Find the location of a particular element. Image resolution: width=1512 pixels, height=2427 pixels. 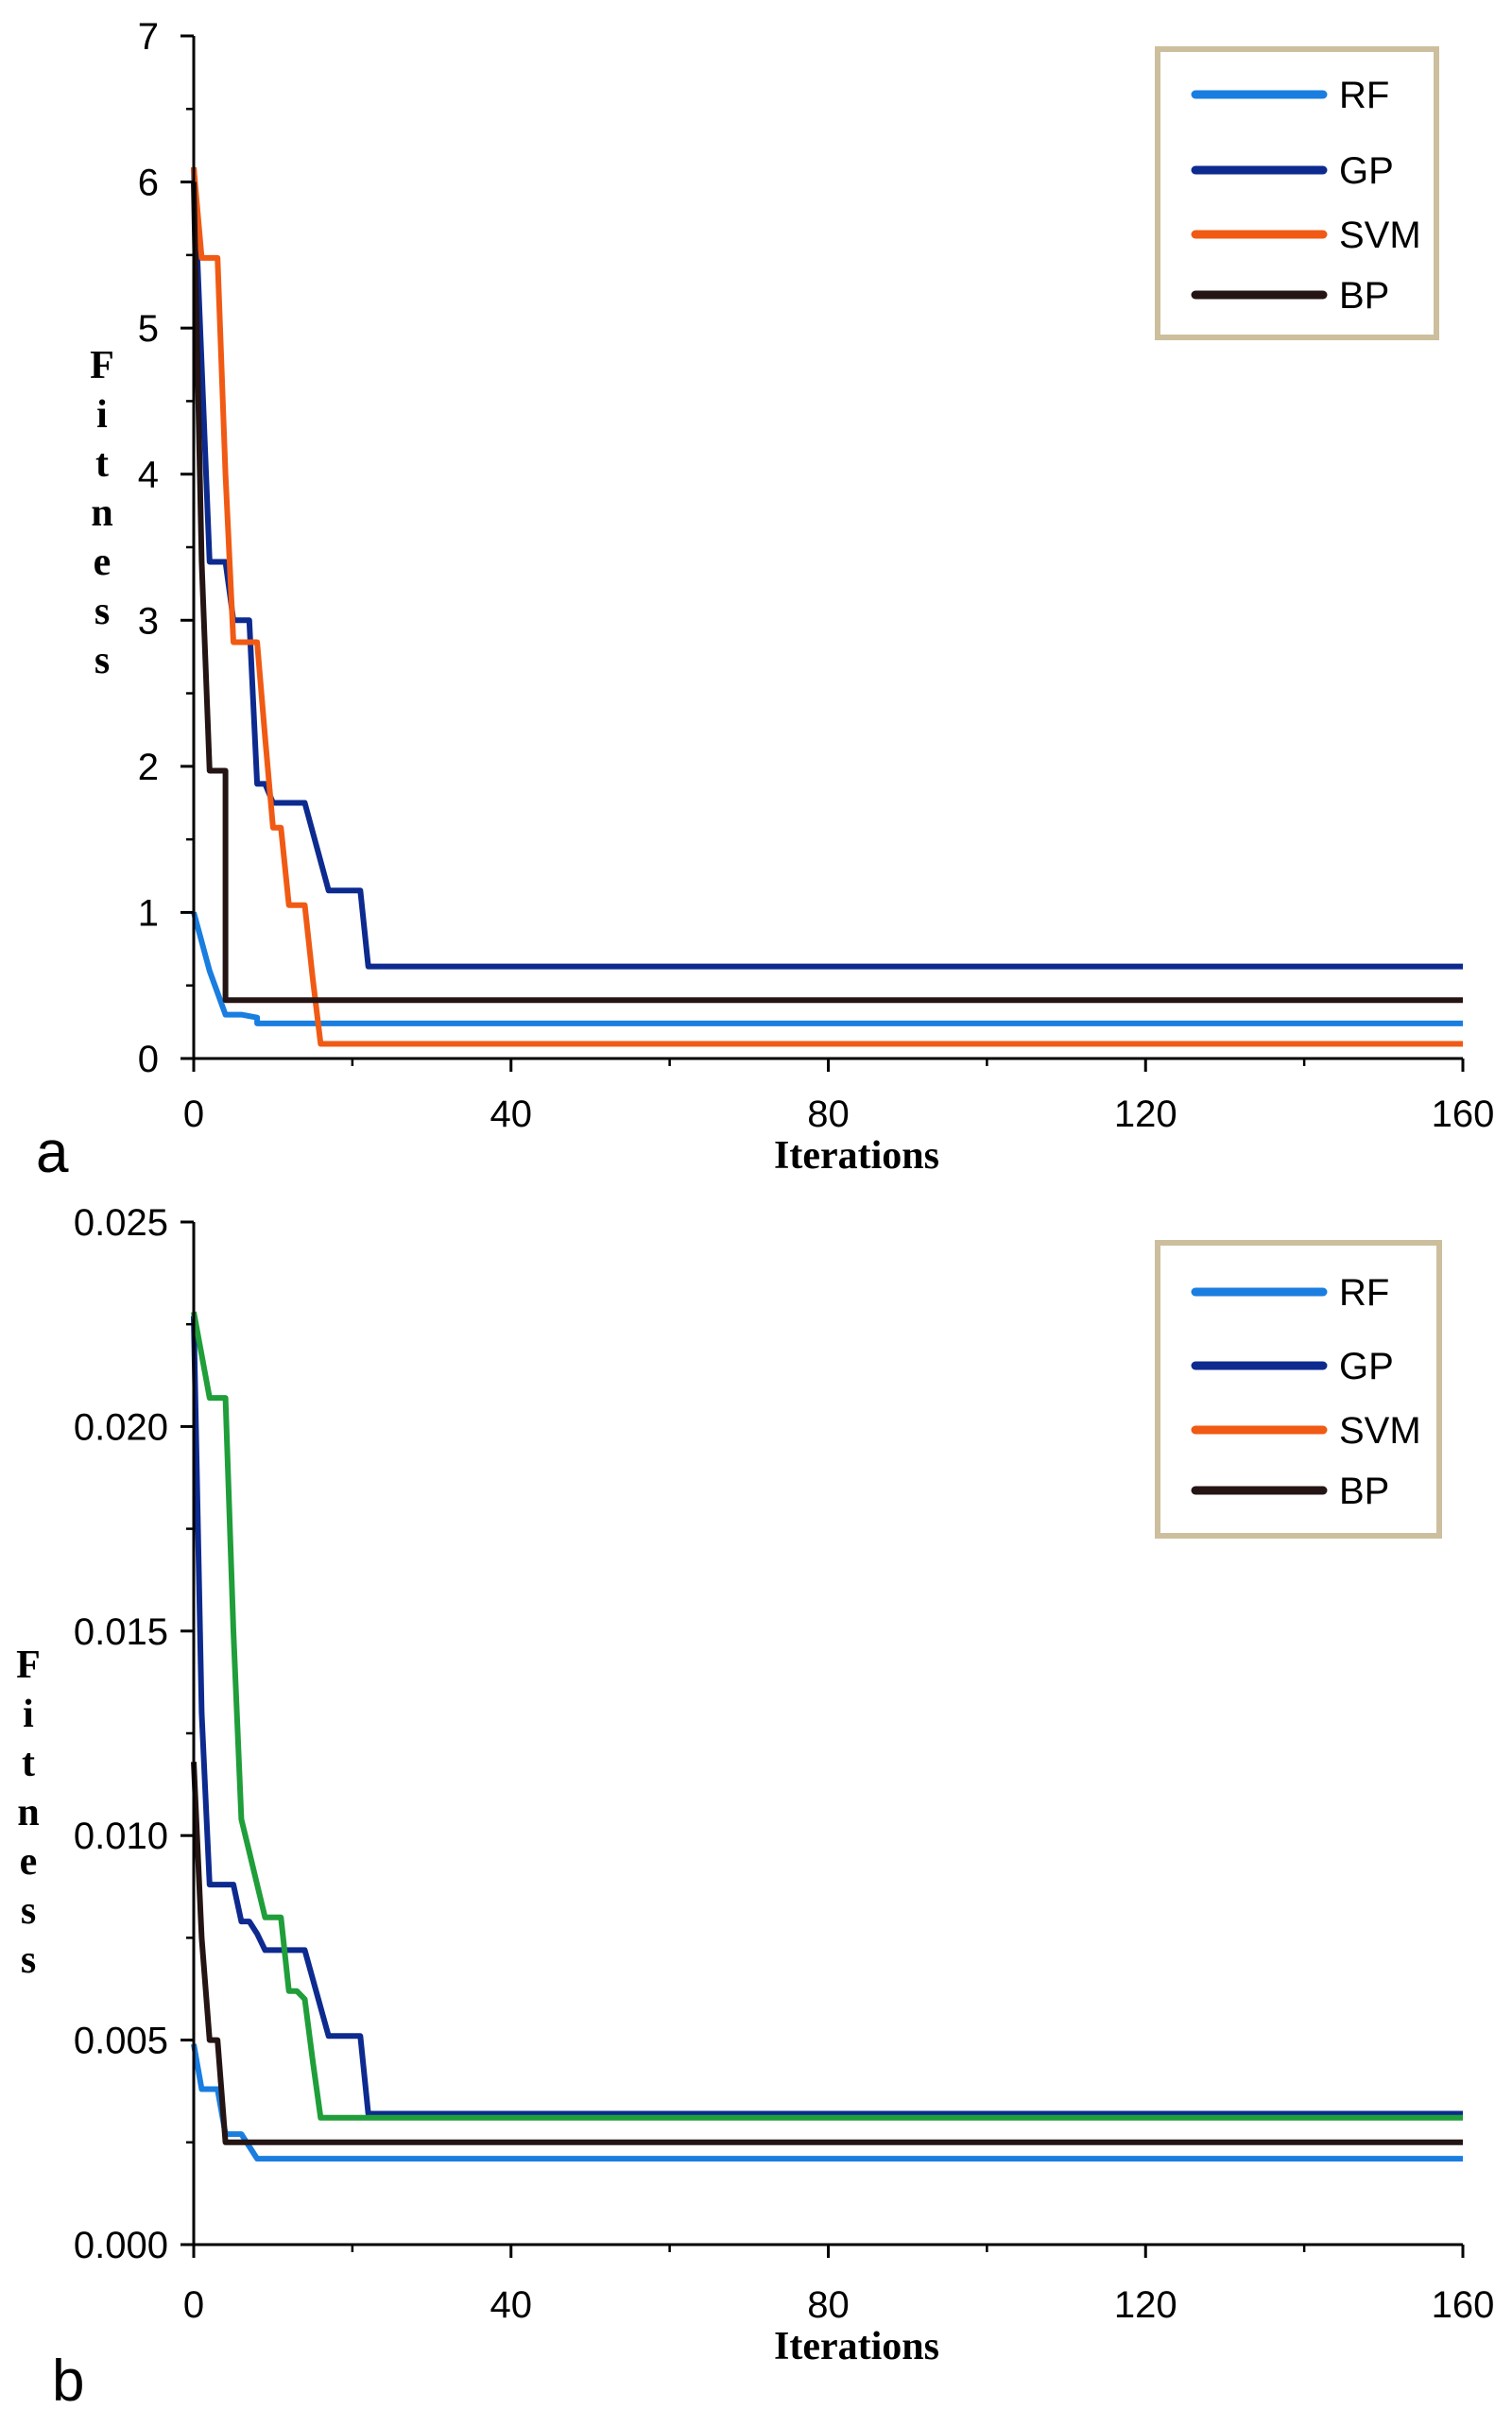

y-tick-label: 0.010 is located at coordinates (121, 1836).